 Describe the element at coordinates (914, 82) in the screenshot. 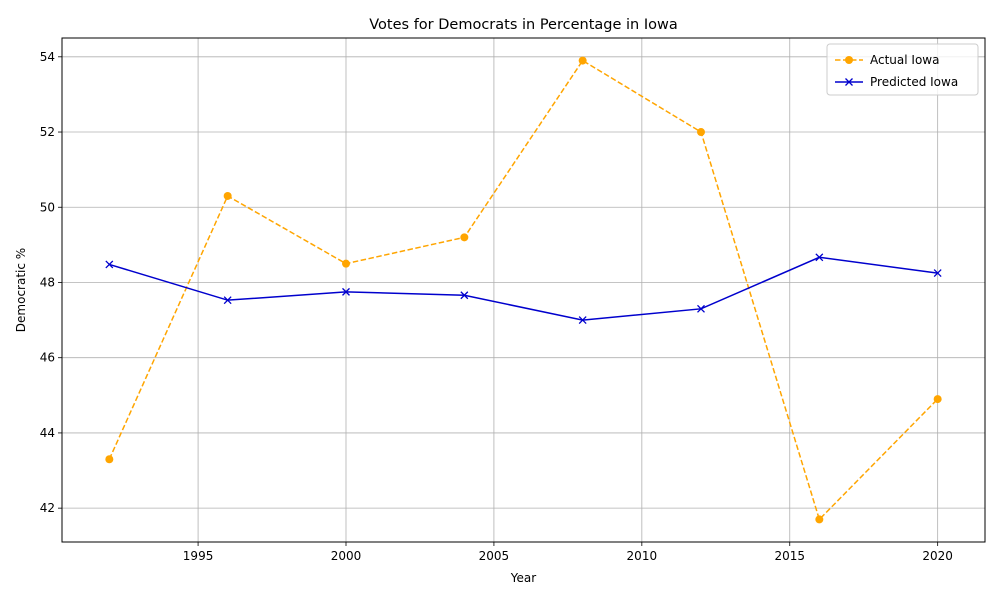

I see `legend-label-predicted-iowa: Predicted Iowa` at that location.